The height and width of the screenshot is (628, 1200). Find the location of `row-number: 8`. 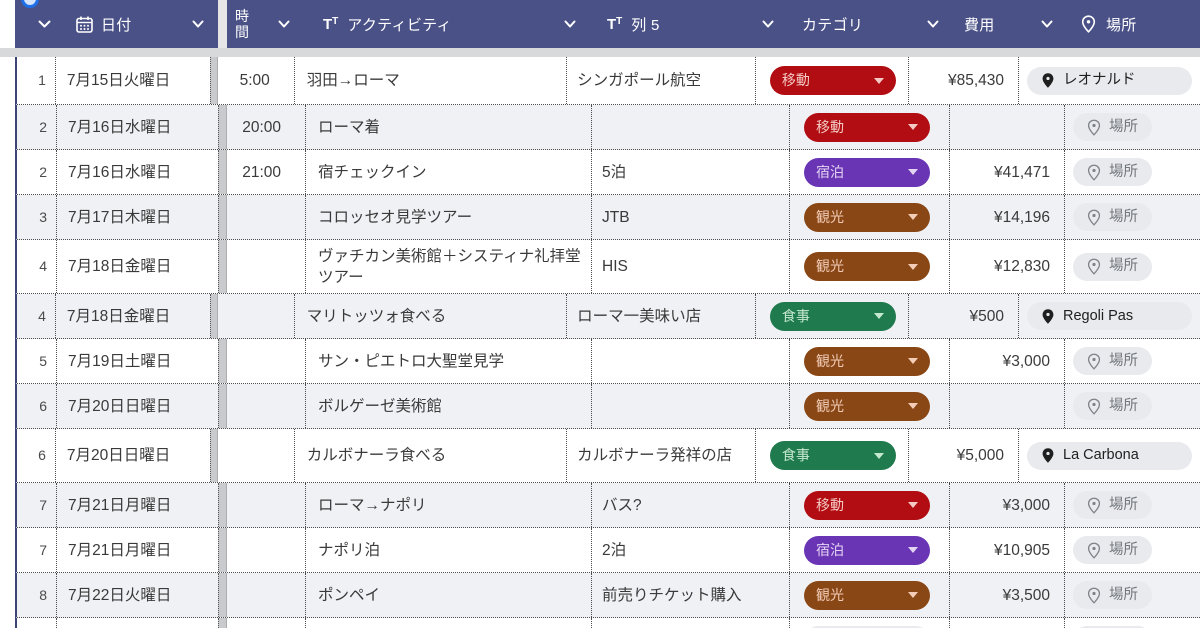

row-number: 8 is located at coordinates (37, 595).